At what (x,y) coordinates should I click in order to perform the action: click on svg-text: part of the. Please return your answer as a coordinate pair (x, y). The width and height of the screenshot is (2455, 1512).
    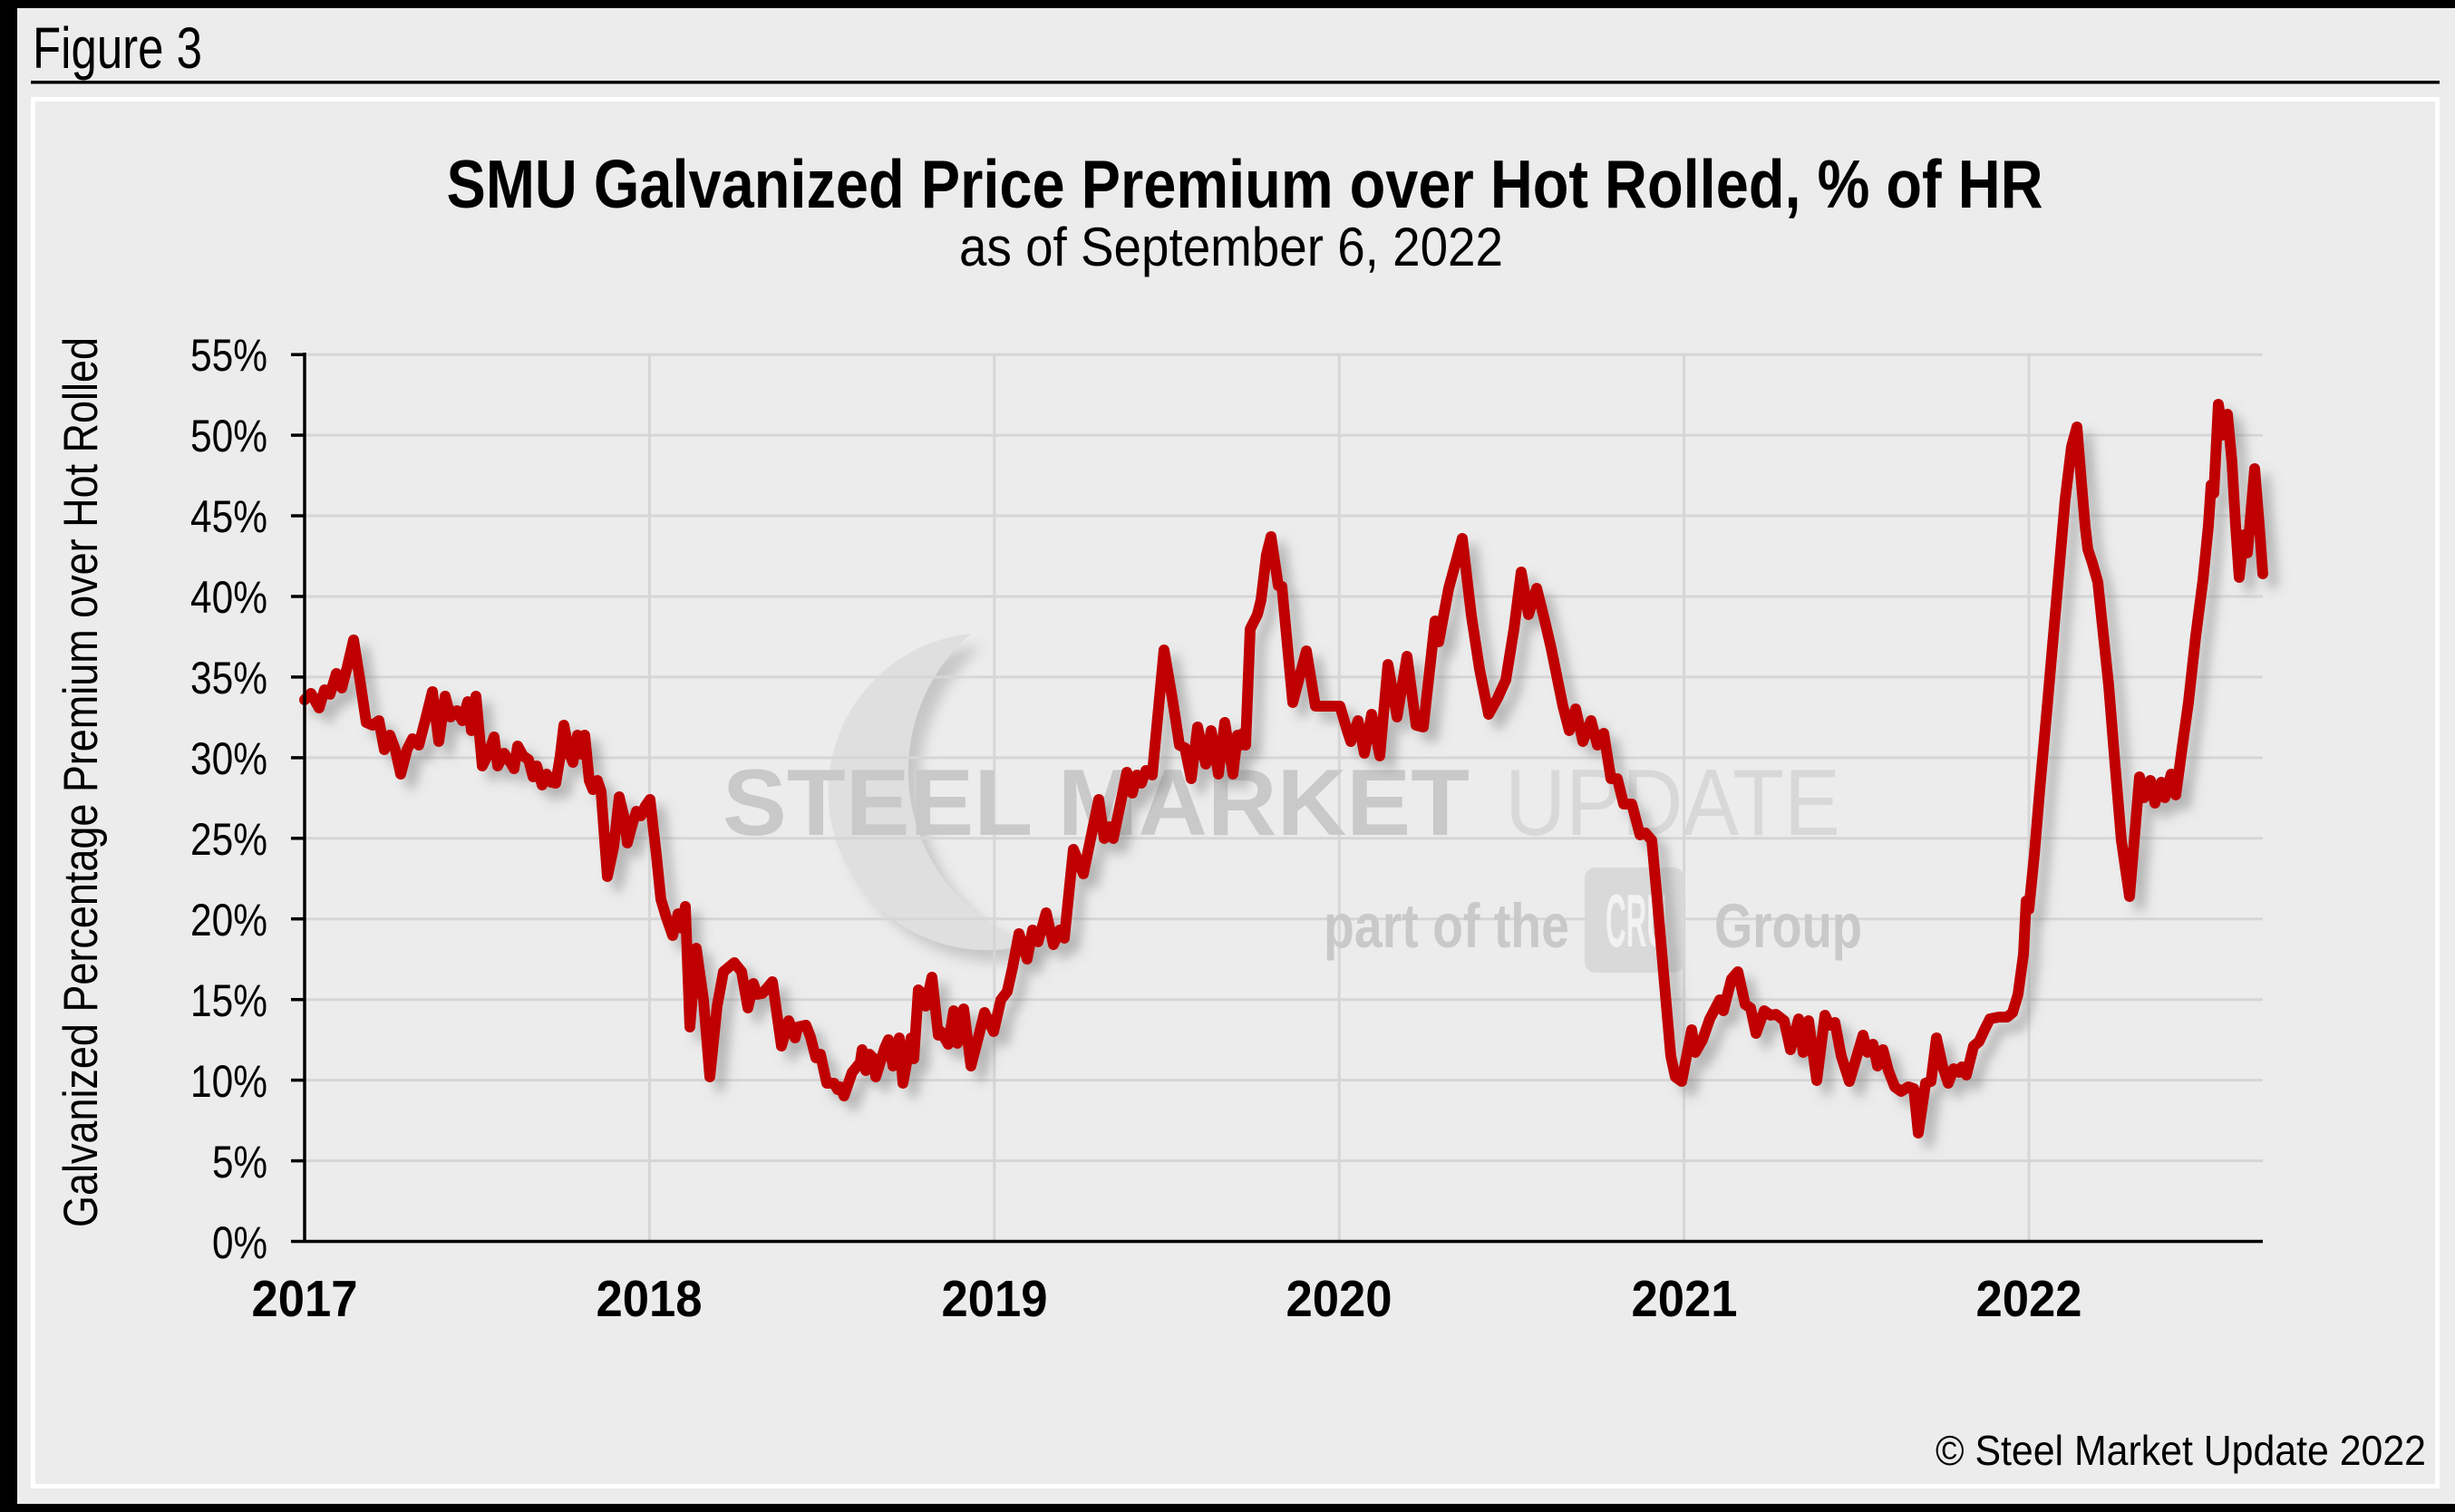
    Looking at the image, I should click on (1446, 926).